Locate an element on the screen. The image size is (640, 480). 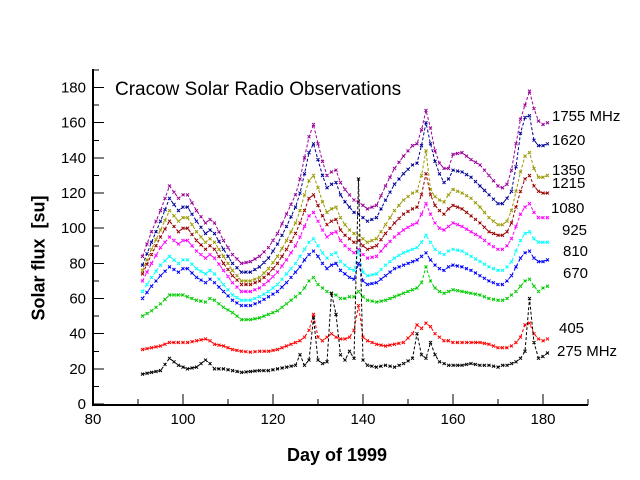
series-label-1755mhz: 1755 MHz is located at coordinates (586, 116).